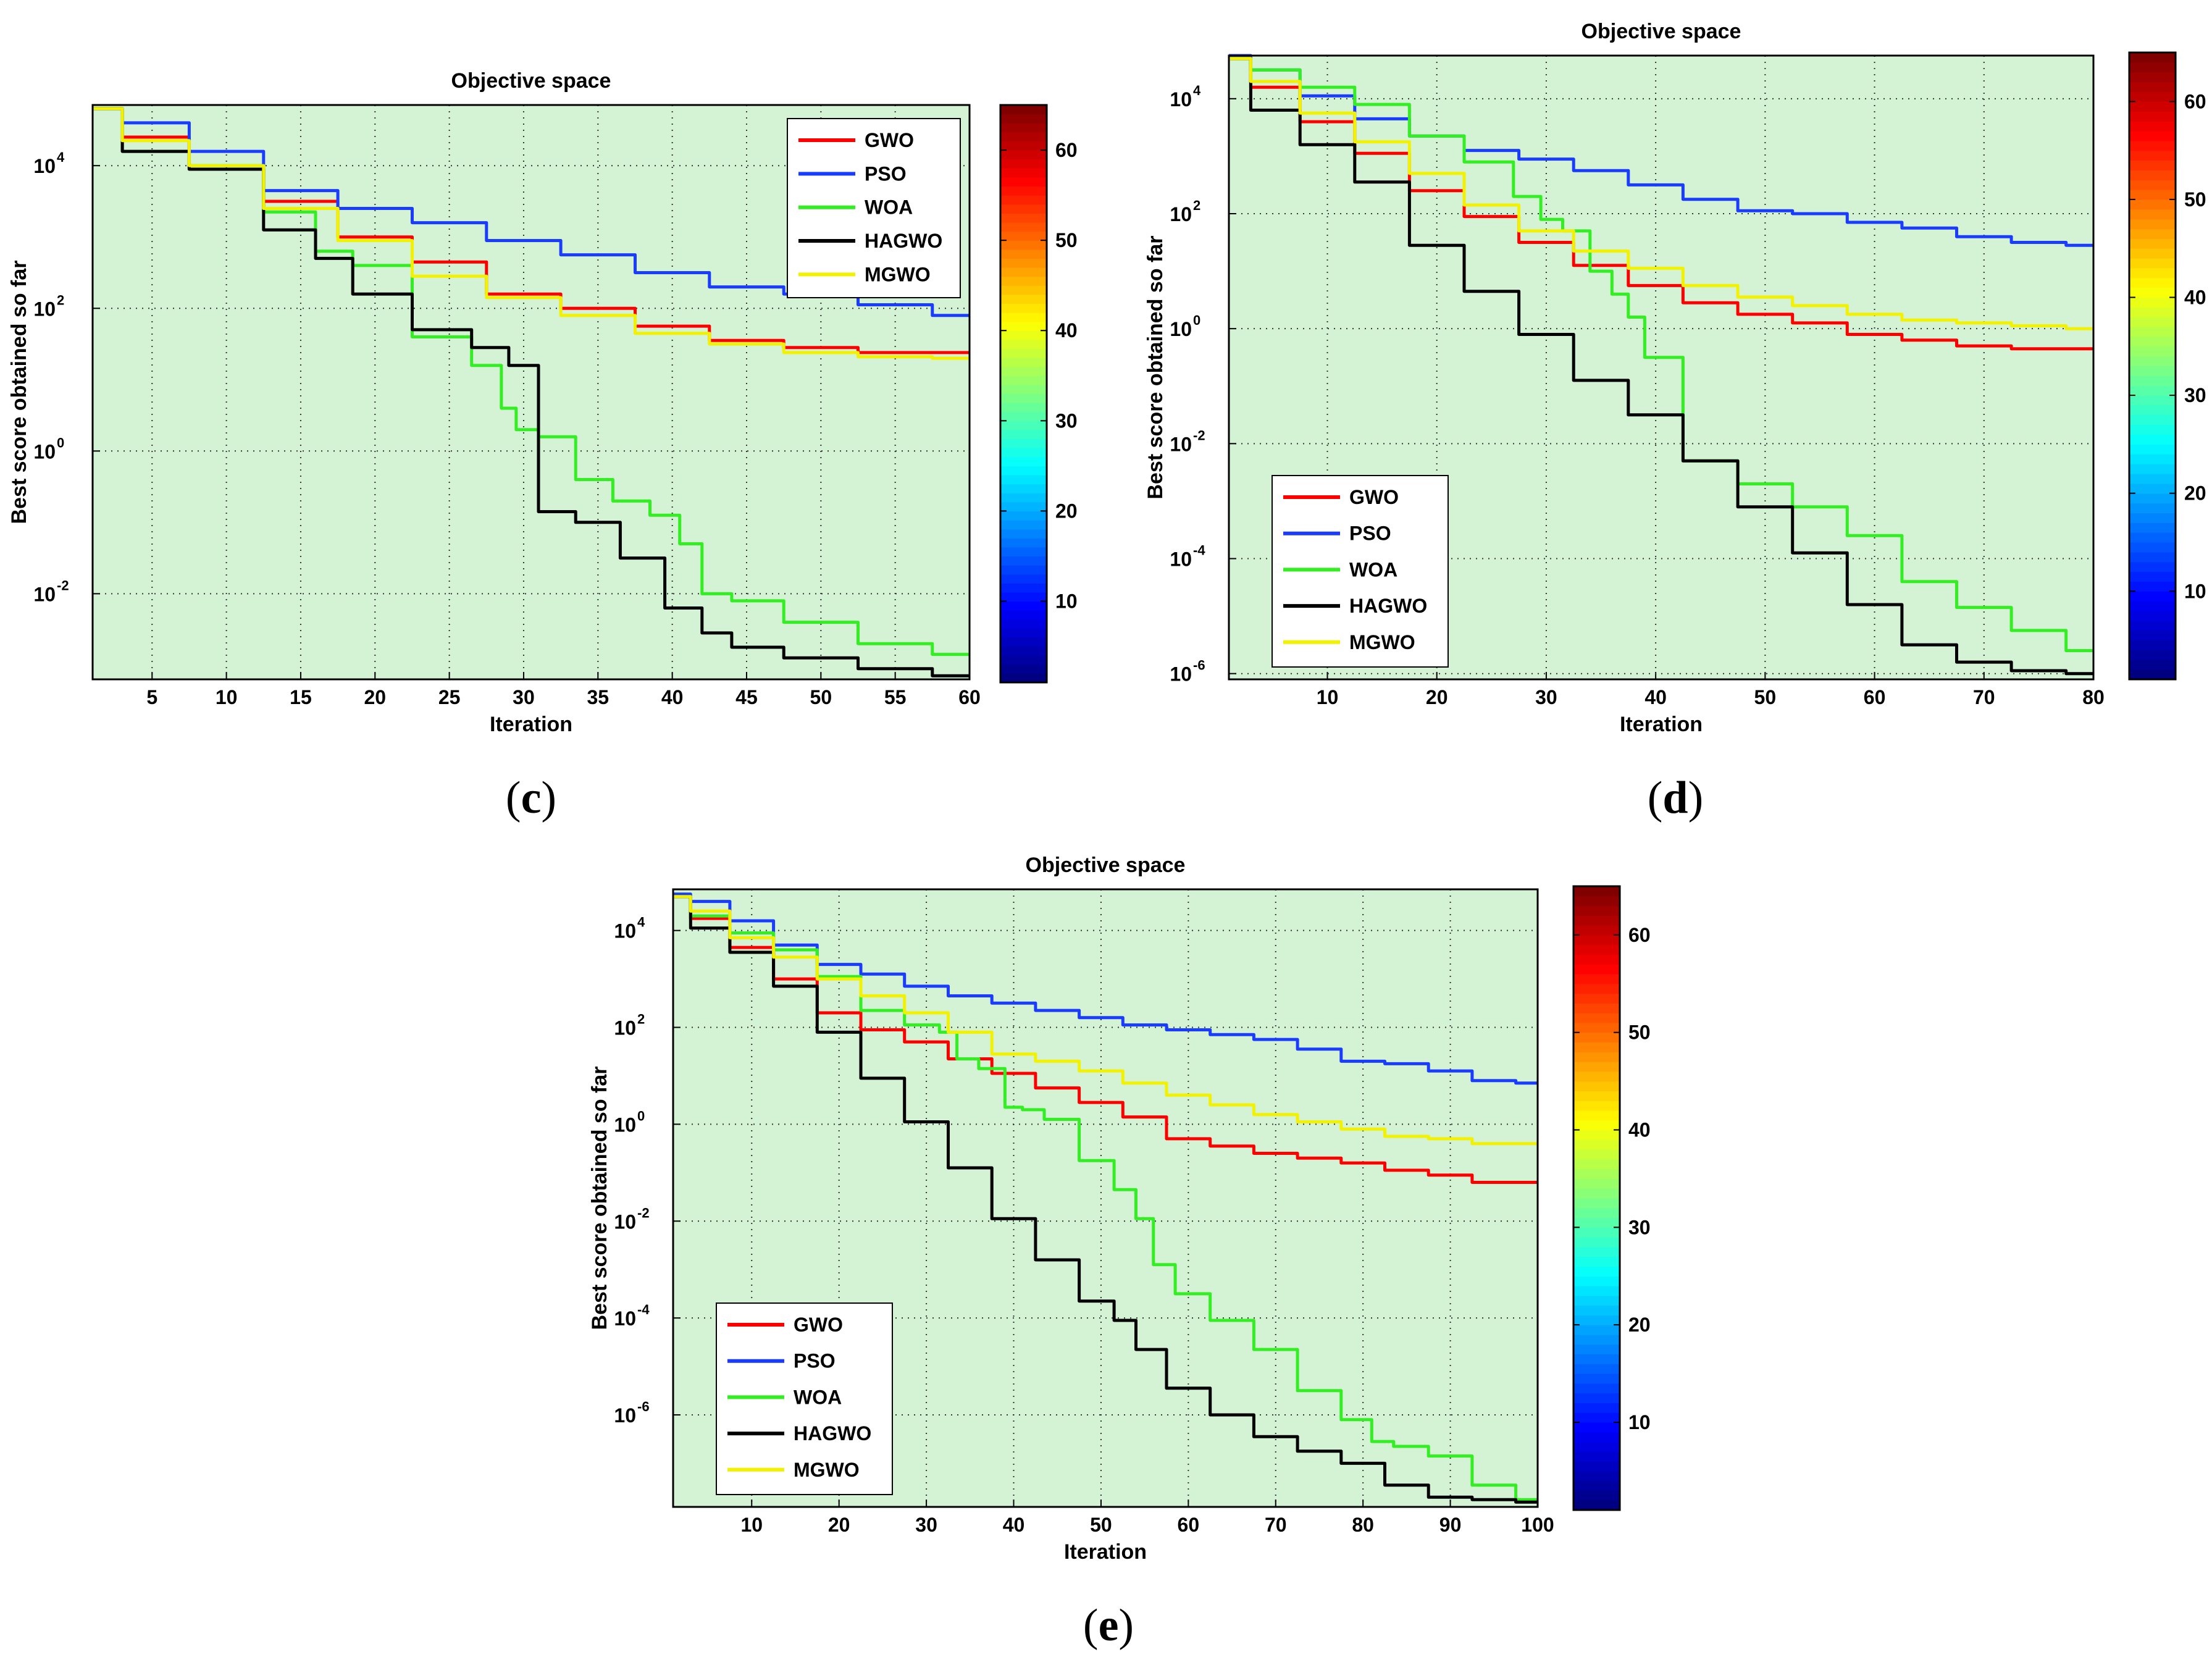 Image resolution: width=2212 pixels, height=1665 pixels. Describe the element at coordinates (1106, 865) in the screenshot. I see `chart-e-title: Objective space` at that location.